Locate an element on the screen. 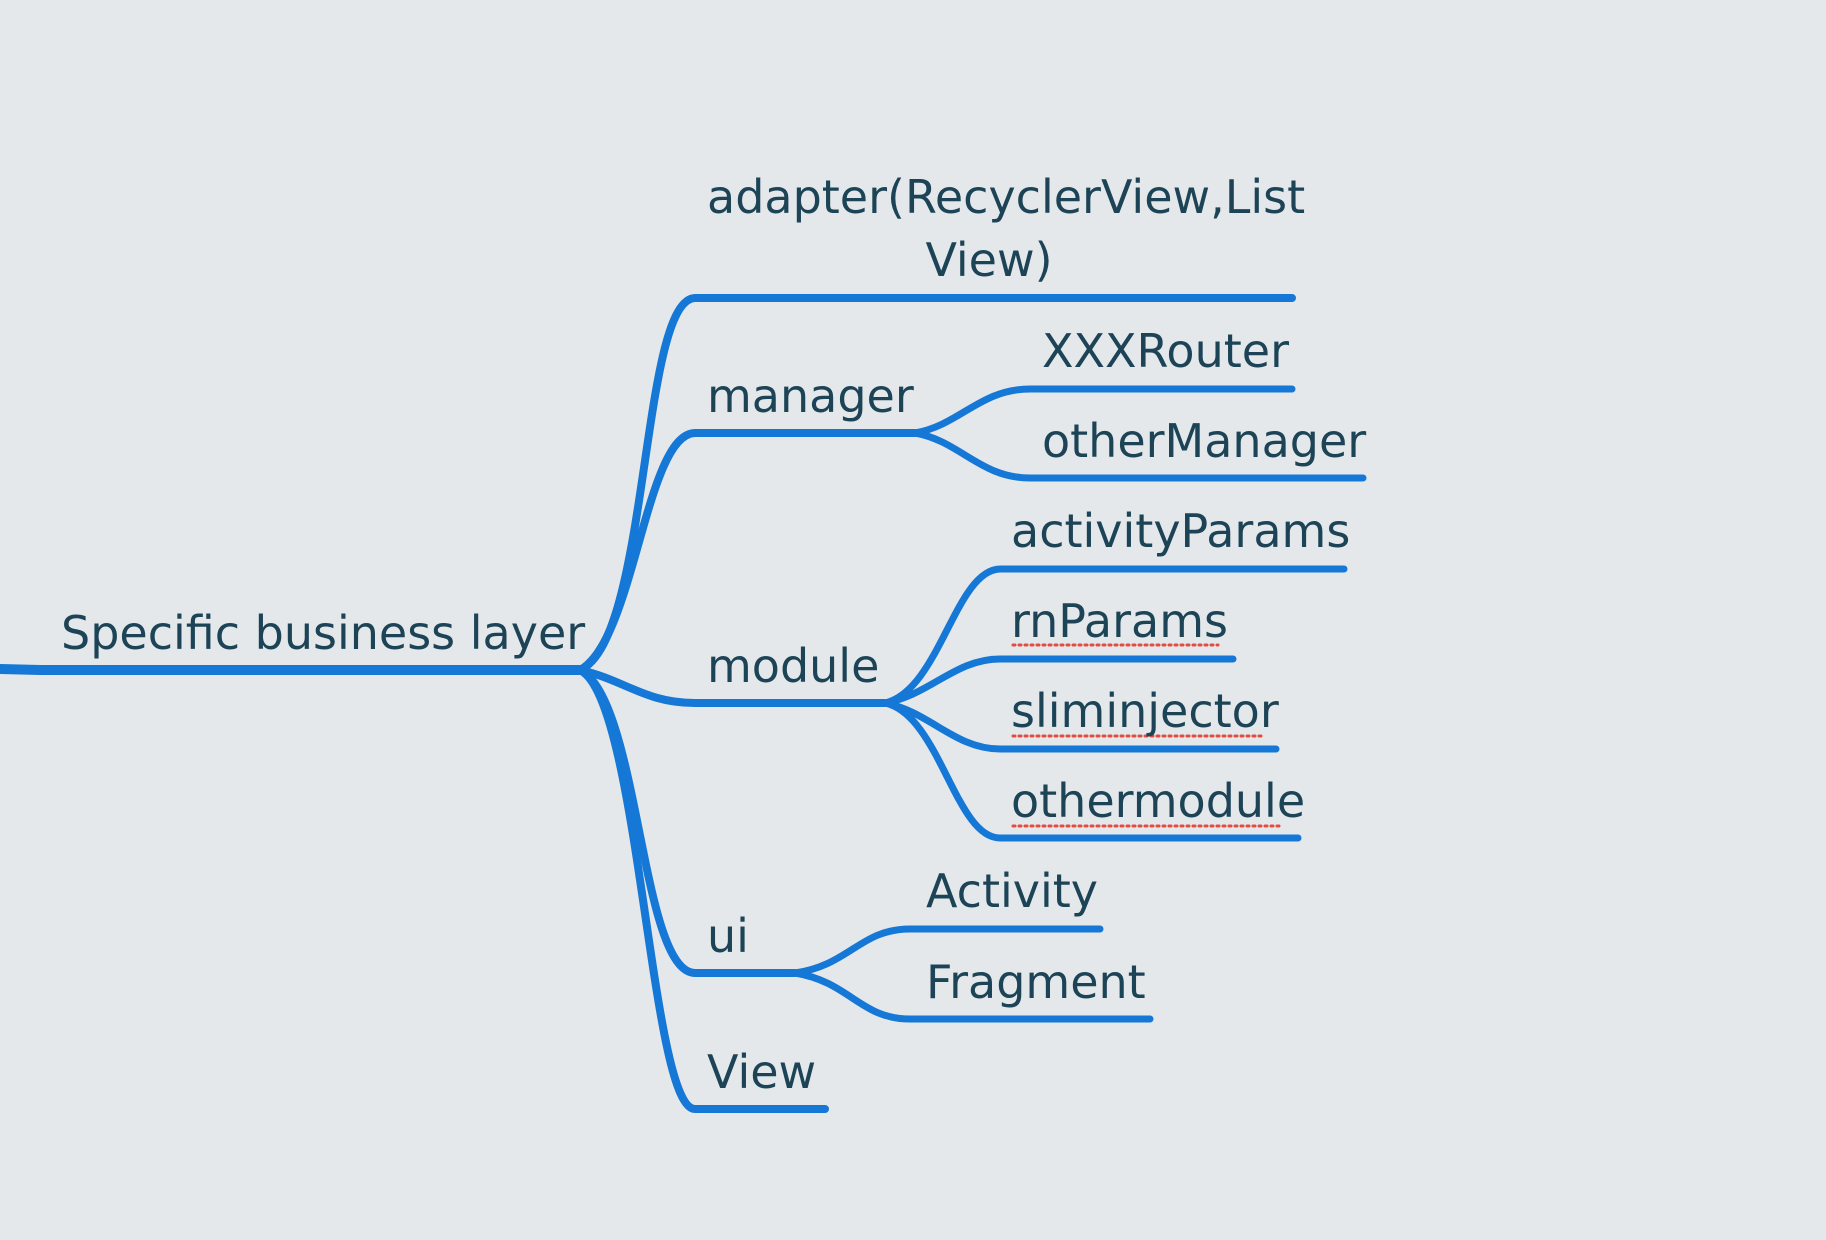  branch-module-othermodule is located at coordinates (1091, 770).